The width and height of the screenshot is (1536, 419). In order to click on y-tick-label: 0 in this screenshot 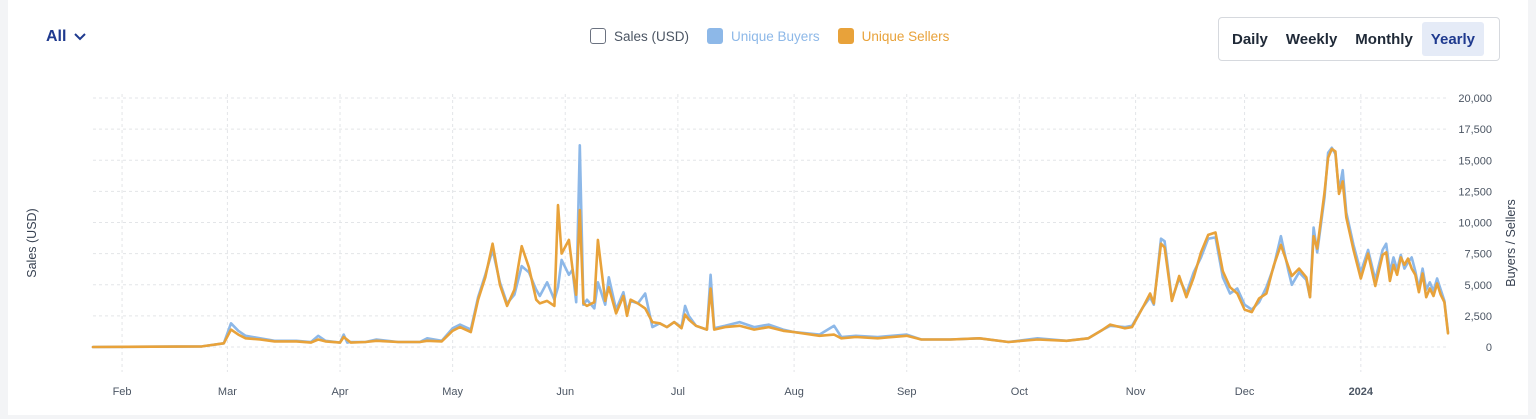, I will do `click(1489, 348)`.